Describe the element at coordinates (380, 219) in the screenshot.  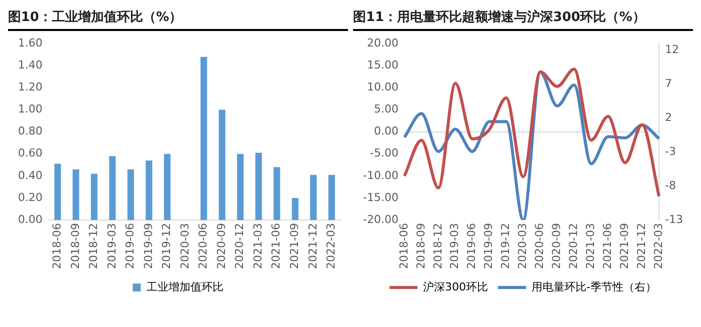
I see `y-tick-label: -20.00` at that location.